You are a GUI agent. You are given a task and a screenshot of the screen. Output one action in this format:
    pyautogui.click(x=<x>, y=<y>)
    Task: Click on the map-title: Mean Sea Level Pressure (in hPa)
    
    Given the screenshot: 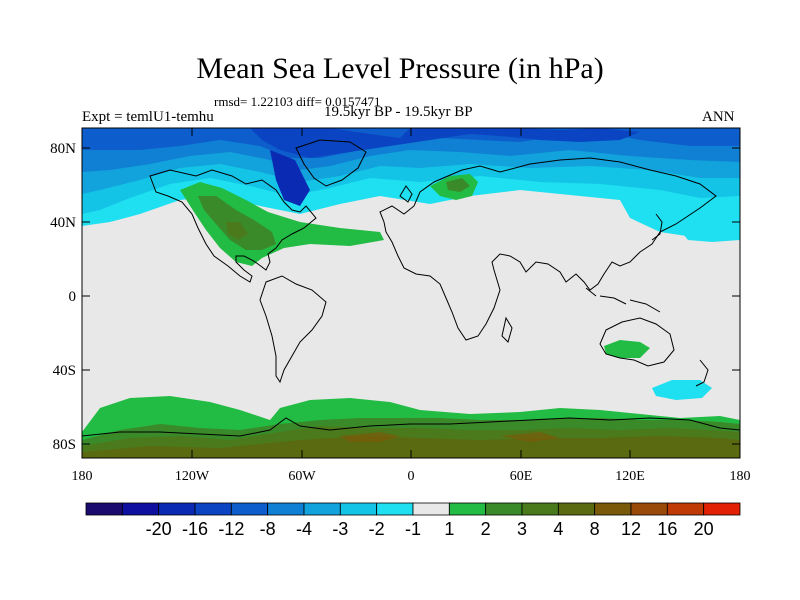 What is the action you would take?
    pyautogui.click(x=400, y=68)
    